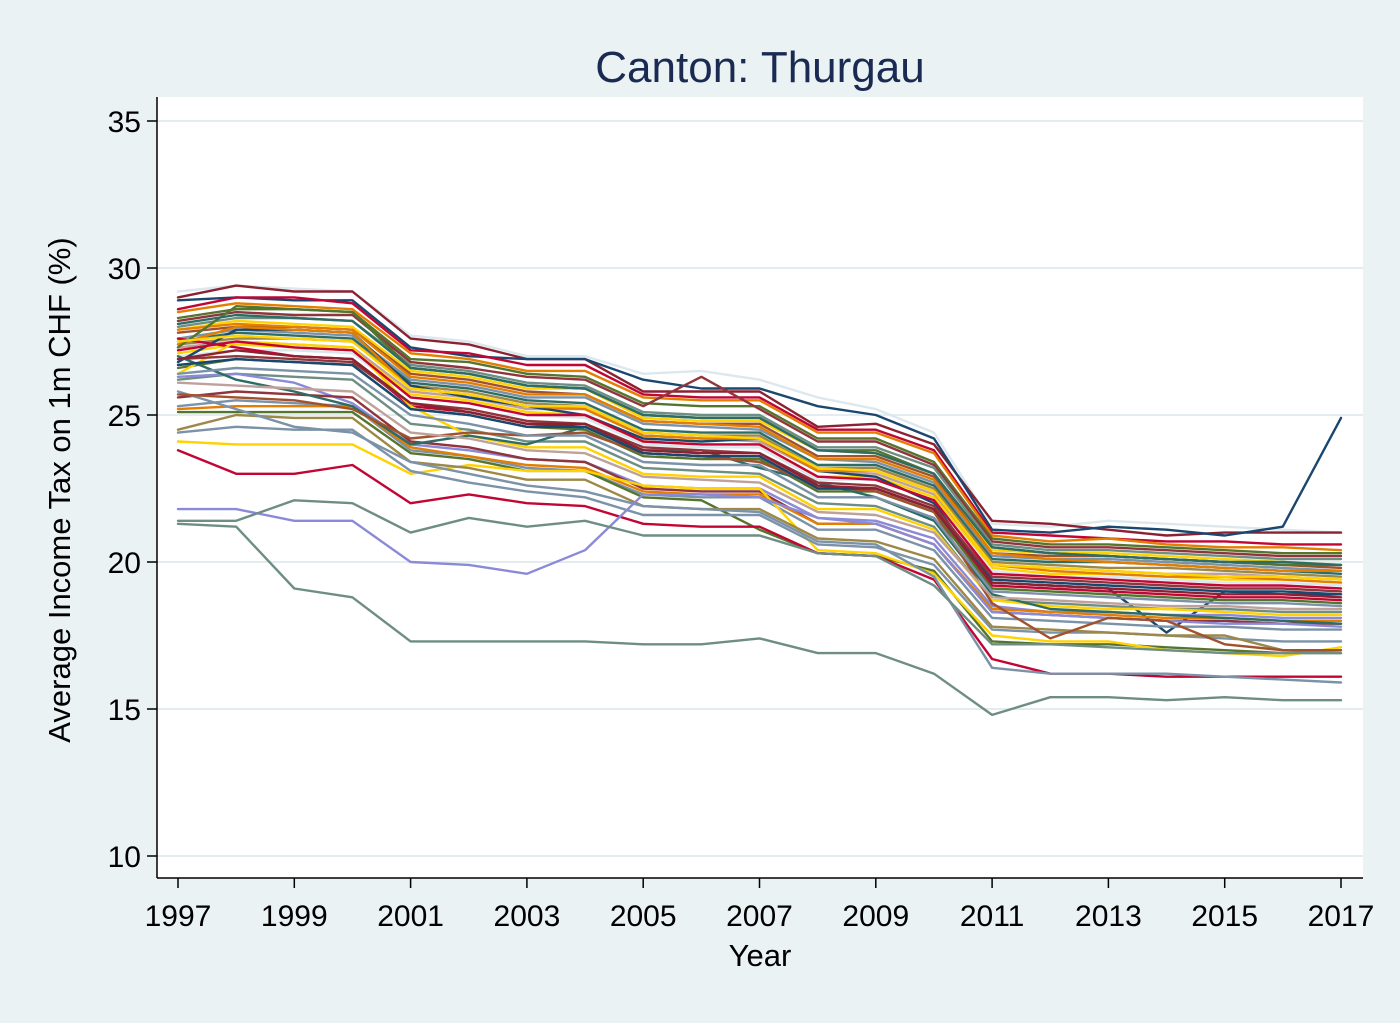 Image resolution: width=1400 pixels, height=1023 pixels. I want to click on x-tick-label: 2013, so click(1108, 916).